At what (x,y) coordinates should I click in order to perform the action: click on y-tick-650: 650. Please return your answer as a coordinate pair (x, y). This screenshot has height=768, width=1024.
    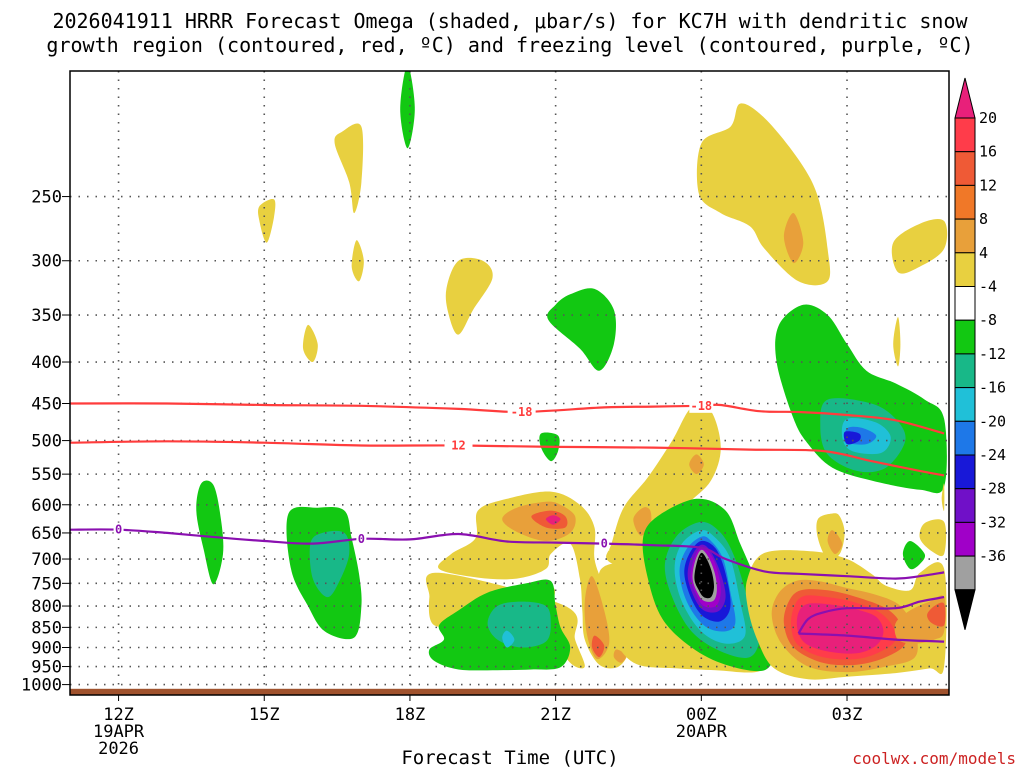
    Looking at the image, I should click on (46, 534).